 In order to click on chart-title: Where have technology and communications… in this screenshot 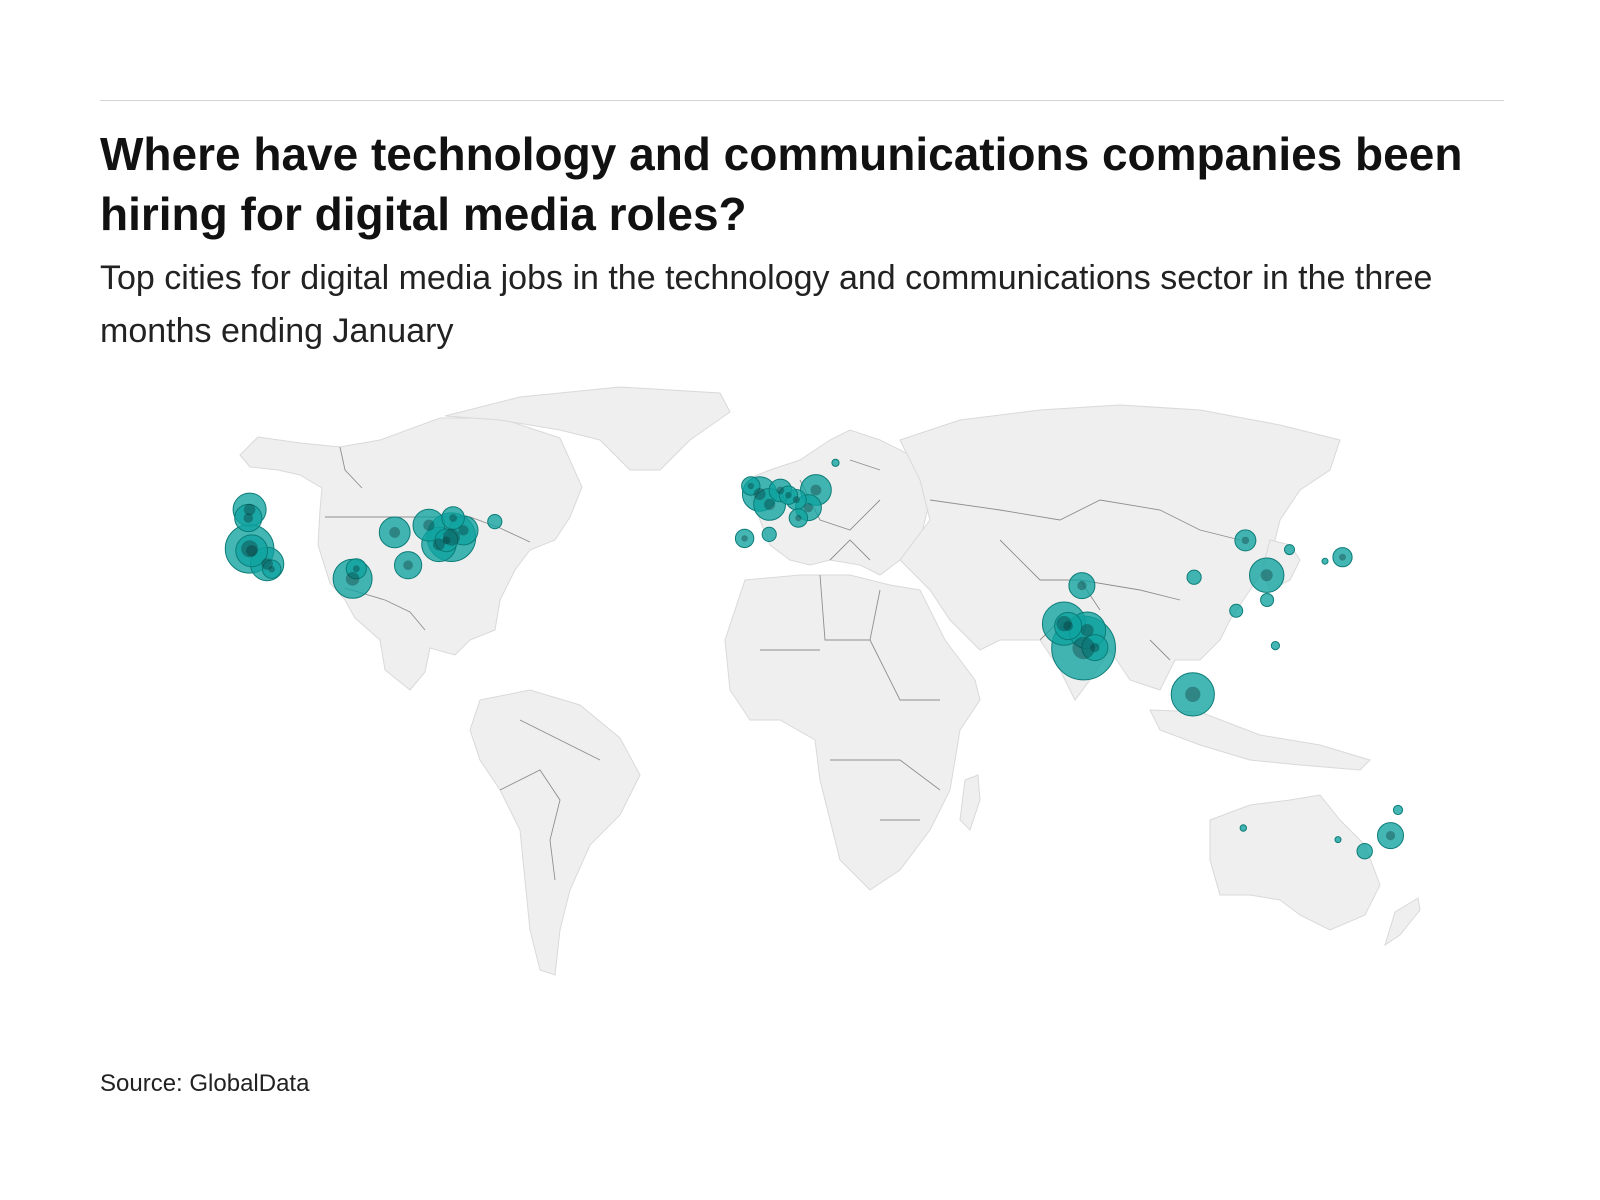, I will do `click(781, 184)`.